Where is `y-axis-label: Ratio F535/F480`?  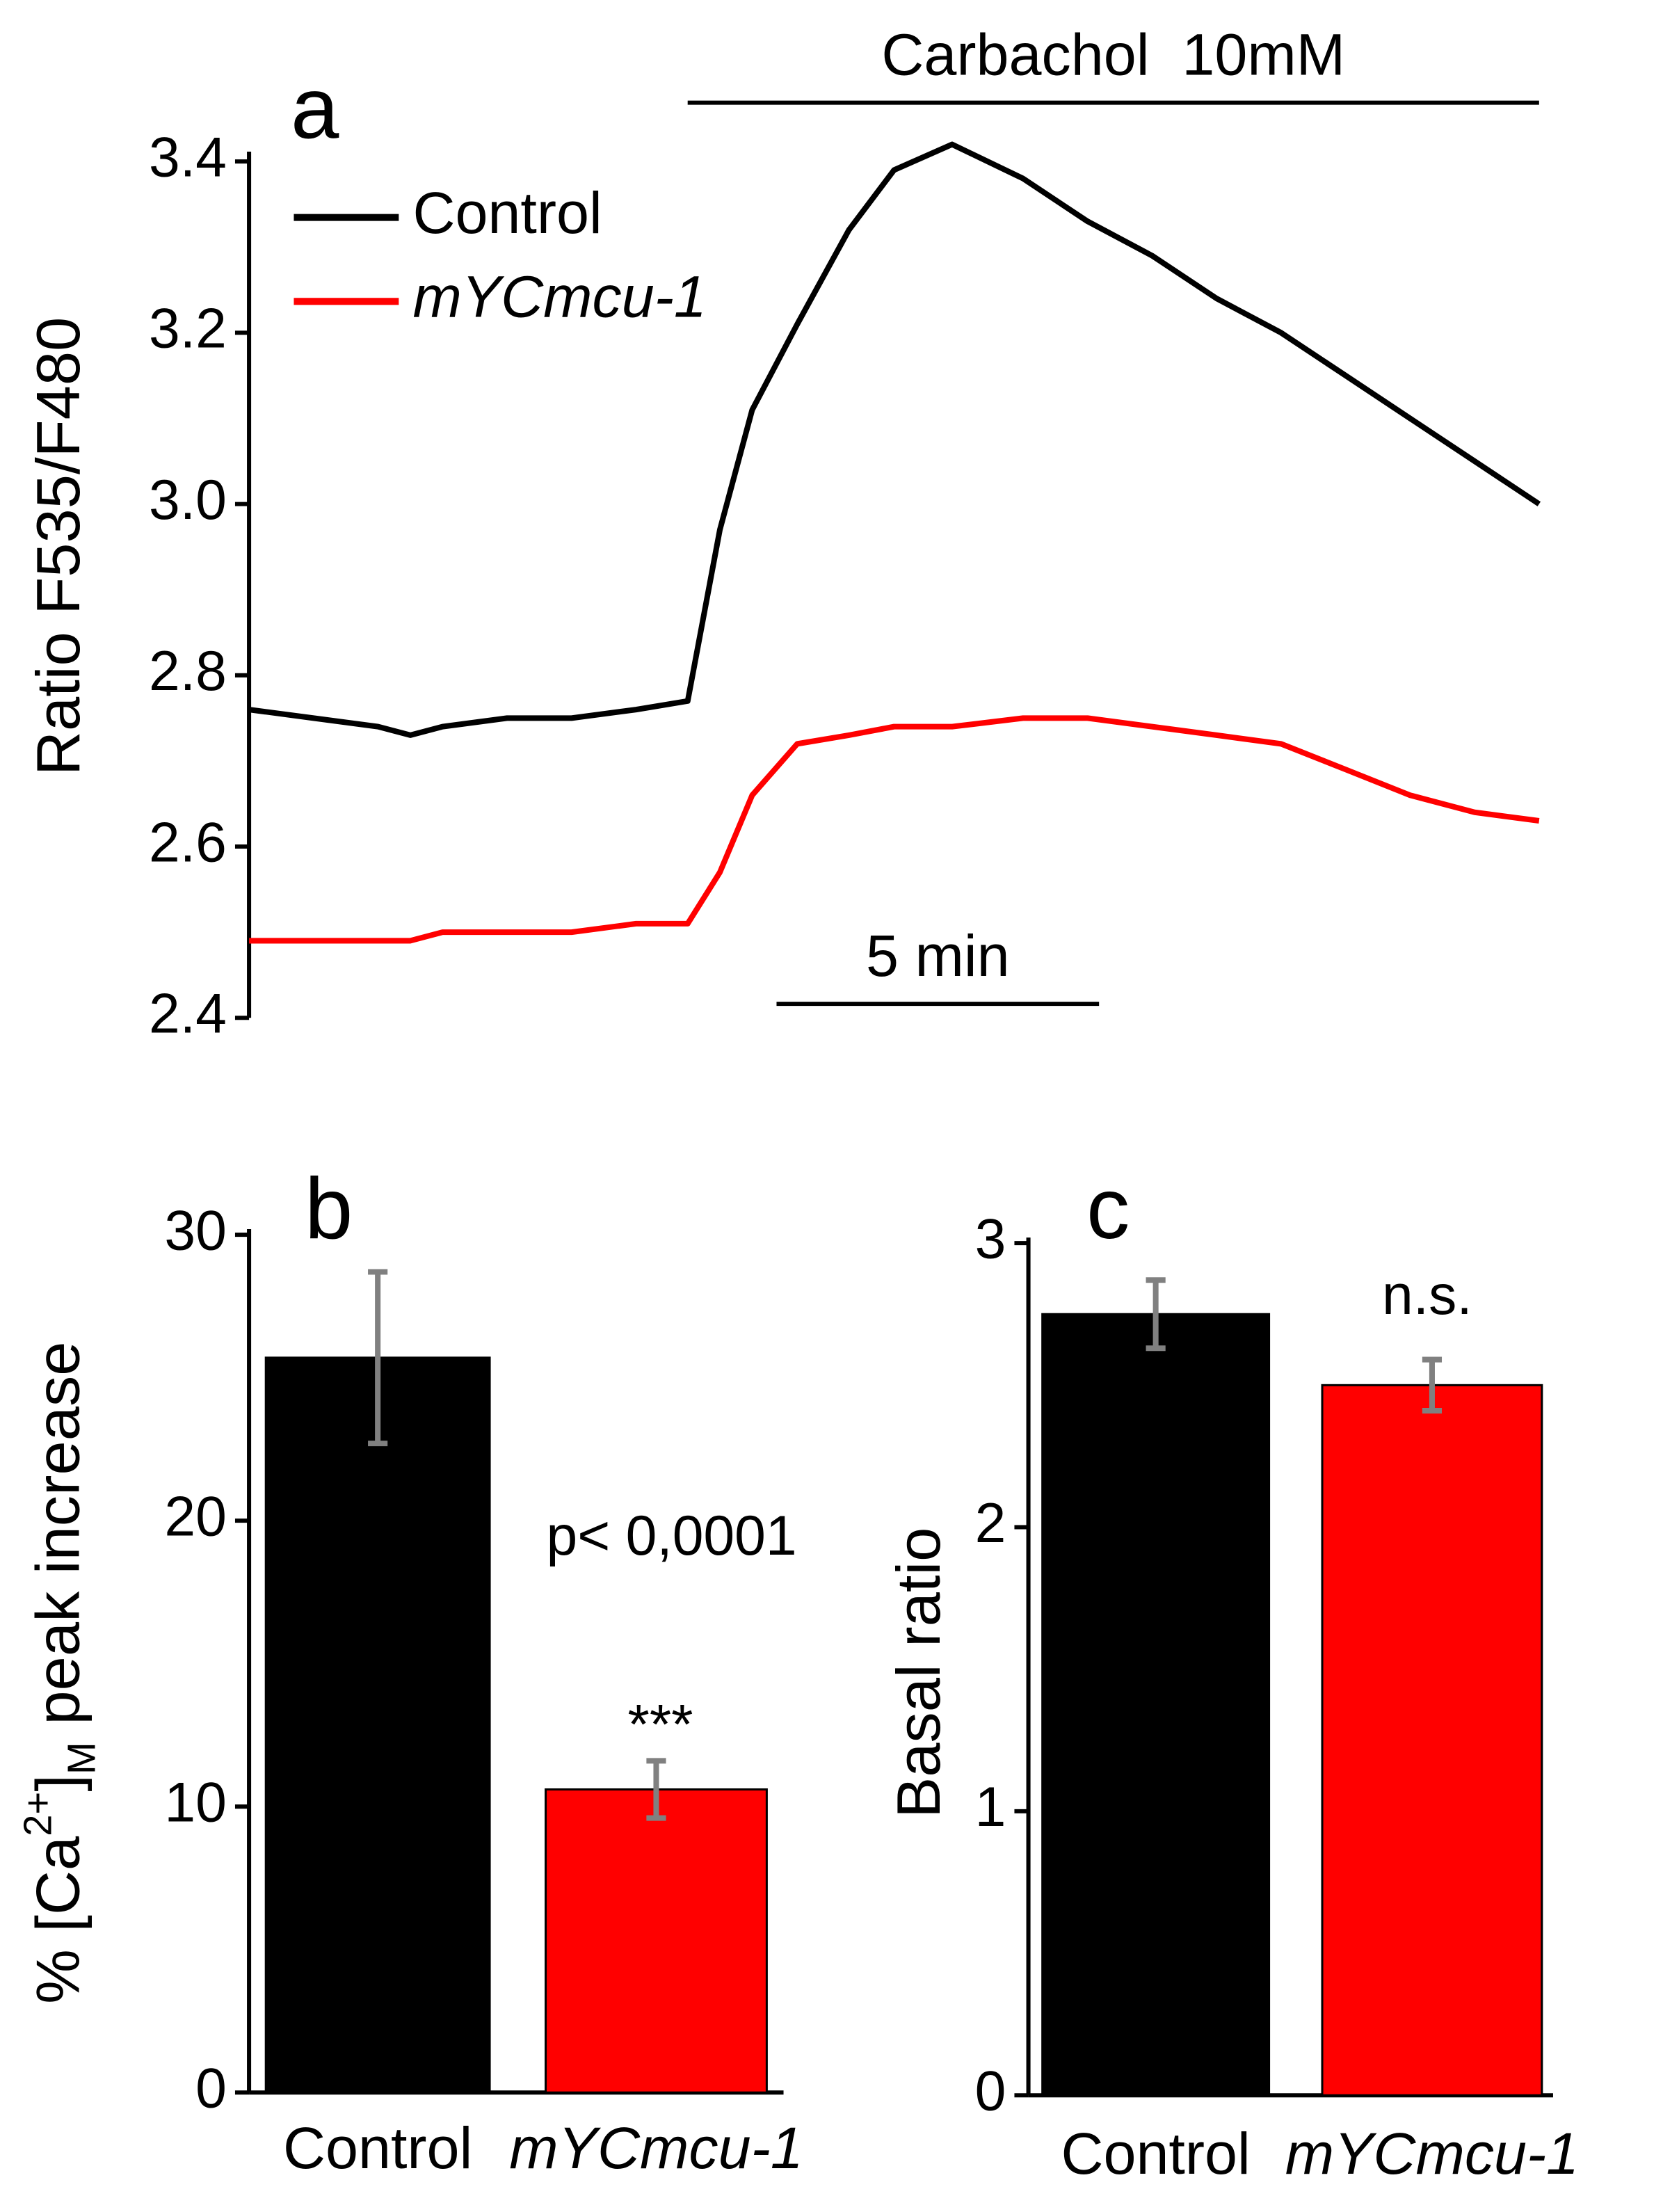
y-axis-label: Ratio F535/F480 is located at coordinates (58, 546).